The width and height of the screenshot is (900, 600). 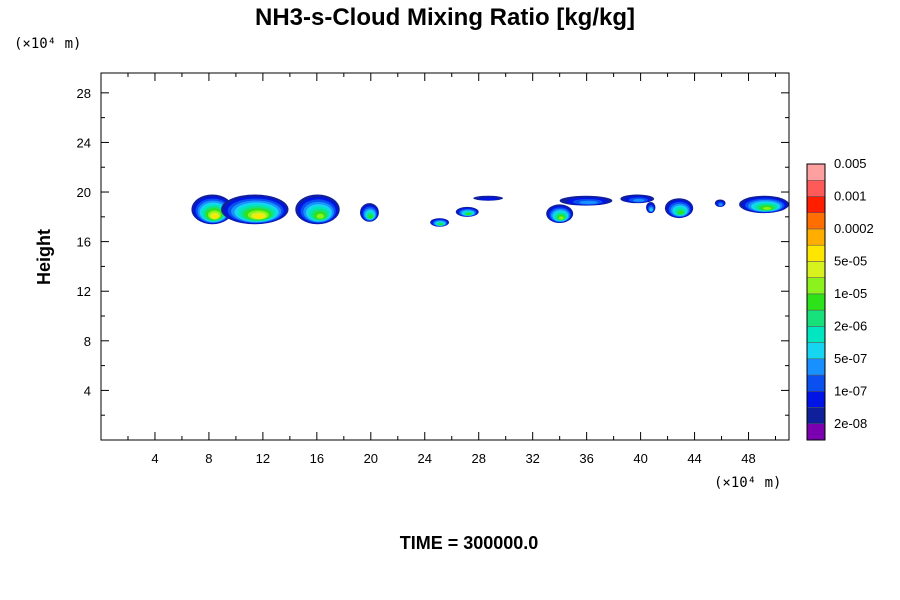 What do you see at coordinates (850, 163) in the screenshot?
I see `colorbar-label: 0.005` at bounding box center [850, 163].